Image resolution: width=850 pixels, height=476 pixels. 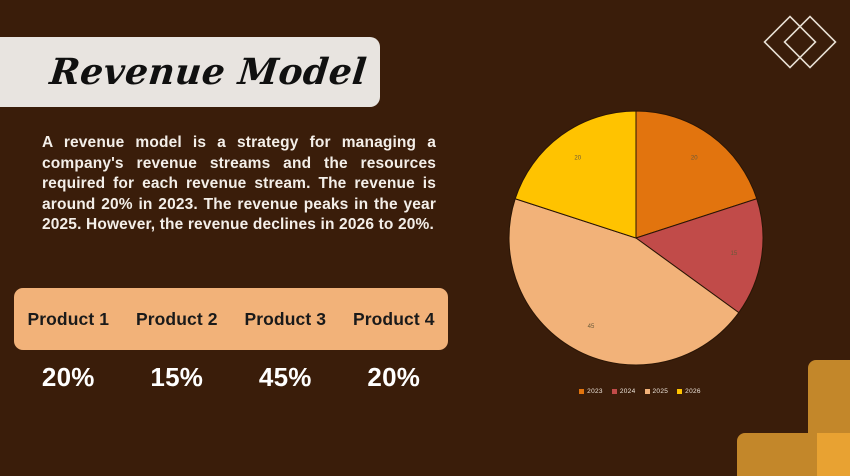 What do you see at coordinates (575, 174) in the screenshot?
I see `pie-slice-2026` at bounding box center [575, 174].